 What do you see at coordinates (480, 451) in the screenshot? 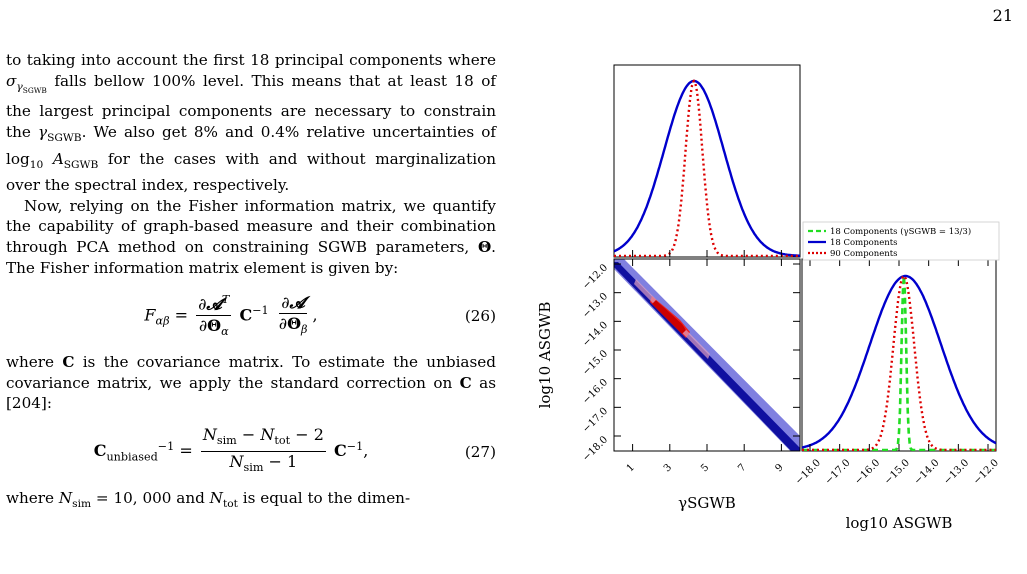
I see `equation-27-number: (27)` at bounding box center [480, 451].